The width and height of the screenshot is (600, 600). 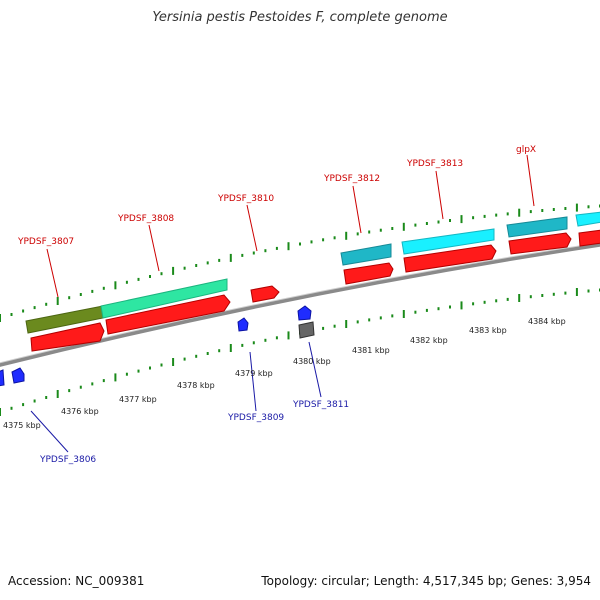 What do you see at coordinates (530, 180) in the screenshot?
I see `leader-glpx` at bounding box center [530, 180].